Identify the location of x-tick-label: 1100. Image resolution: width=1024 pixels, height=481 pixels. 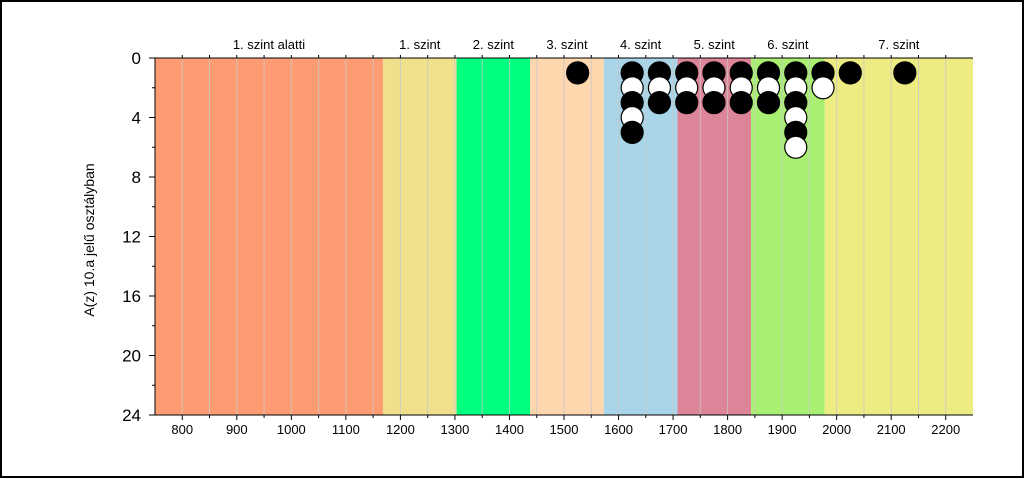
(346, 429).